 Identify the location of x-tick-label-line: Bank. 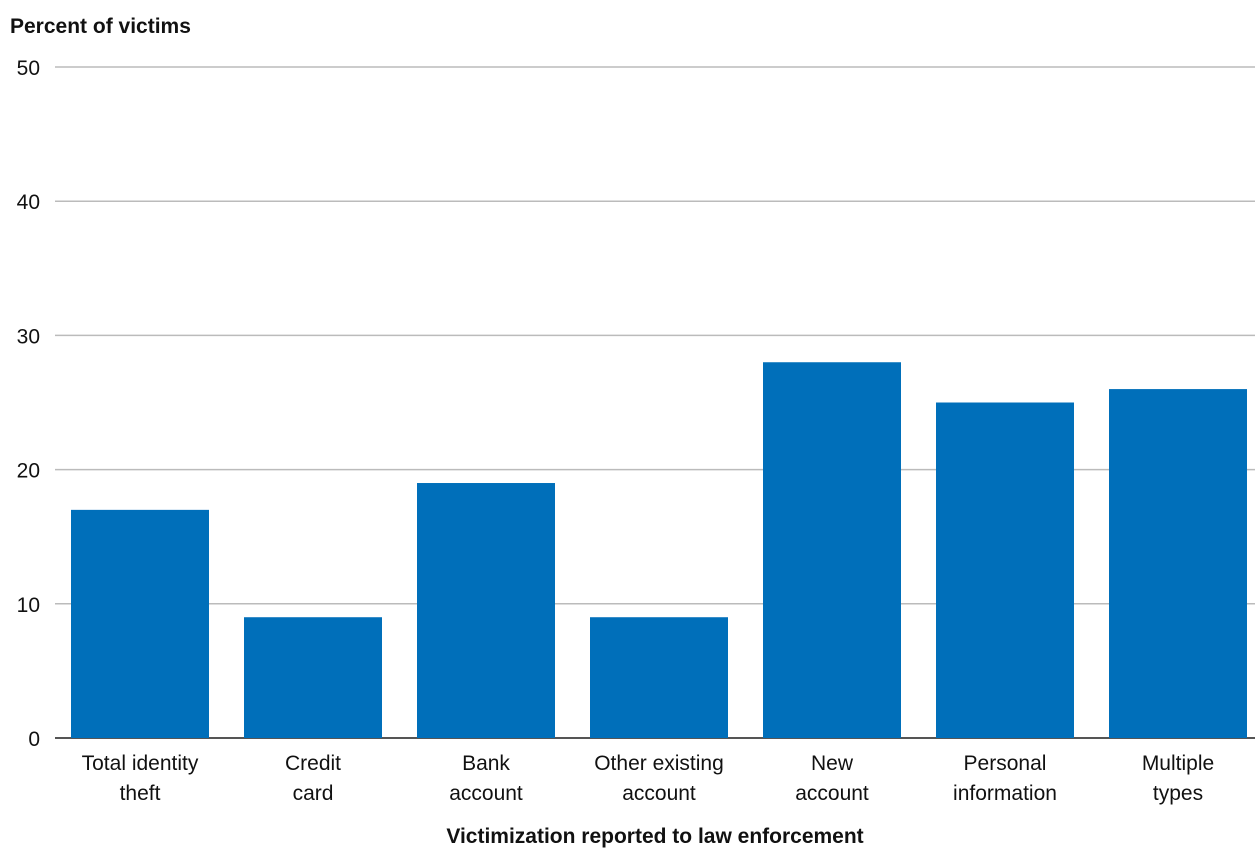
(486, 763).